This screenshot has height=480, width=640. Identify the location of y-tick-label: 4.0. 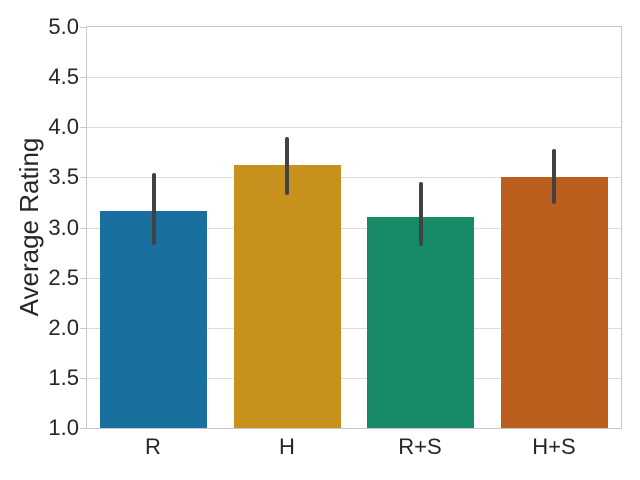
(63, 126).